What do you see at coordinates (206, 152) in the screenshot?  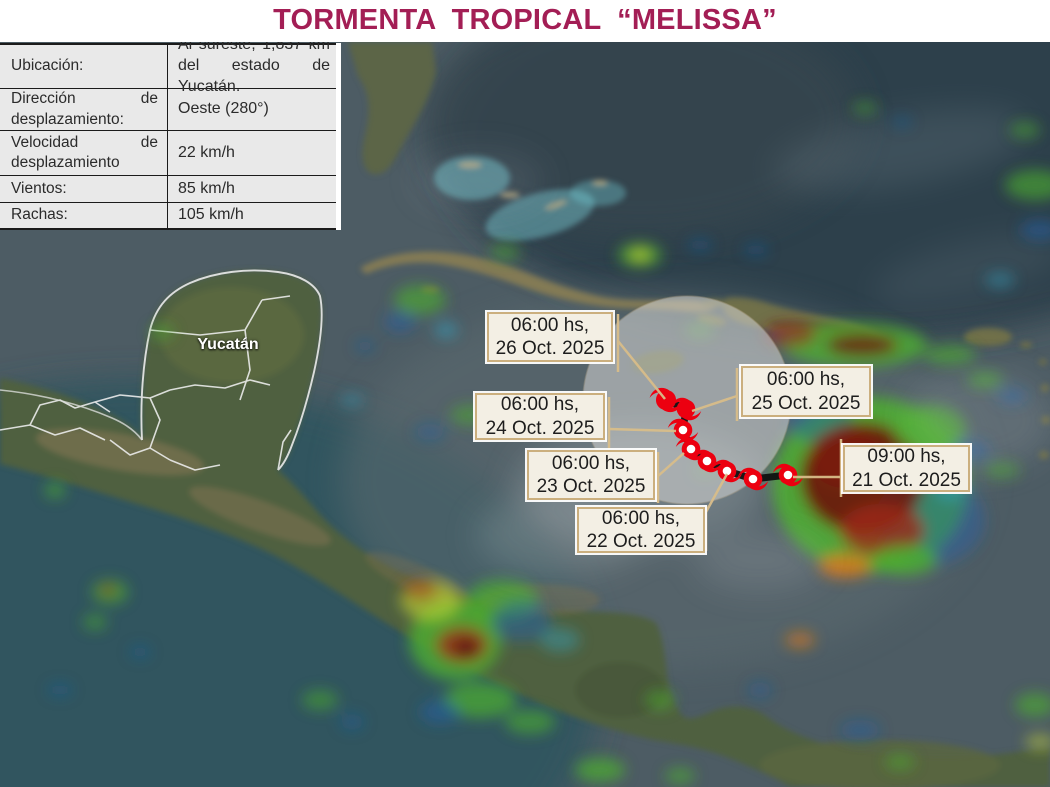 I see `row-value: 22 km/h` at bounding box center [206, 152].